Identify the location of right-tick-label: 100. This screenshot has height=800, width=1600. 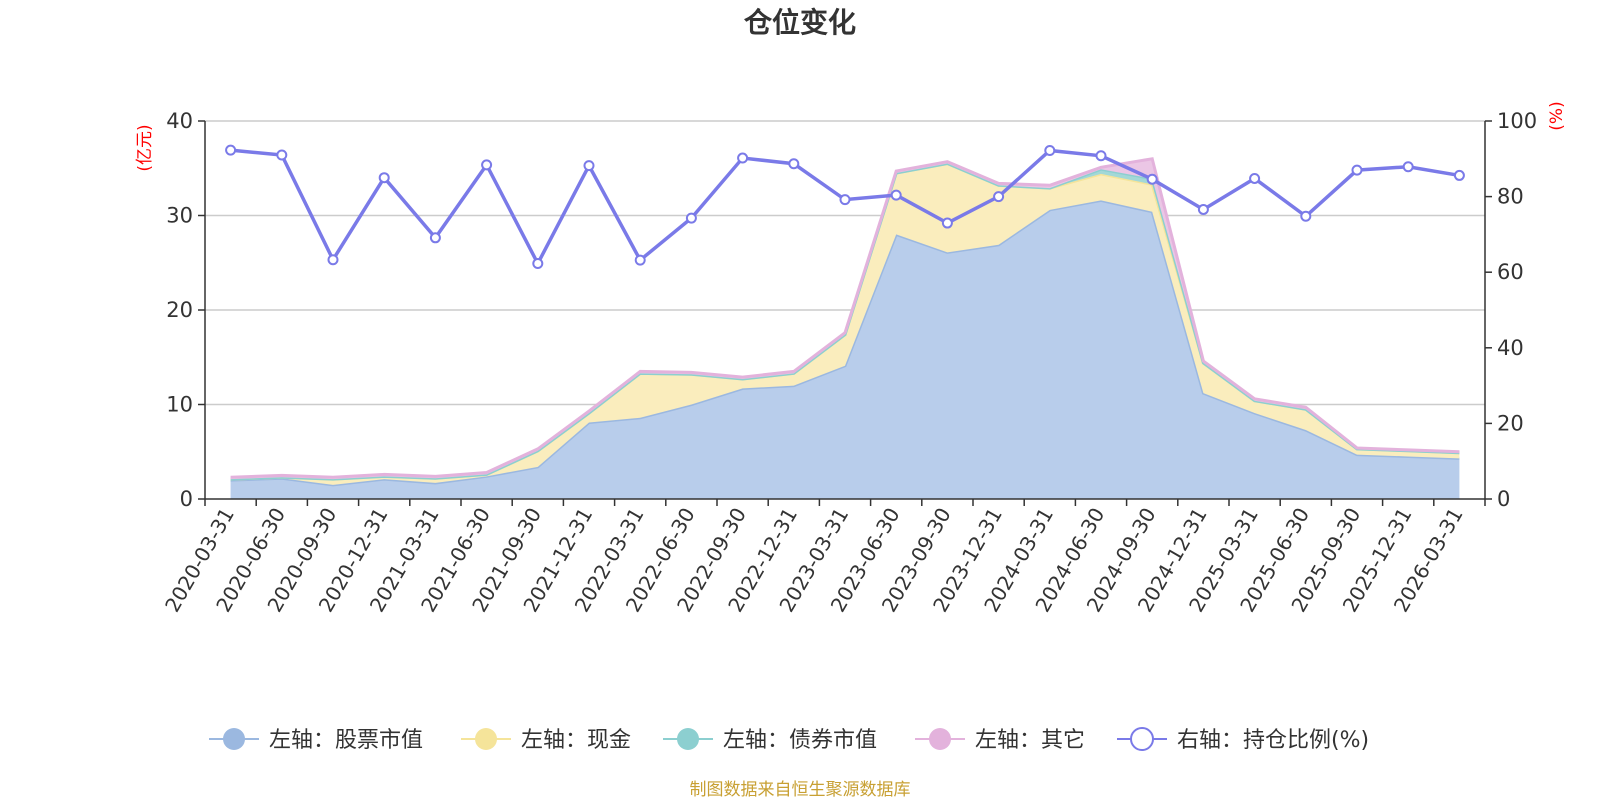
(1517, 121).